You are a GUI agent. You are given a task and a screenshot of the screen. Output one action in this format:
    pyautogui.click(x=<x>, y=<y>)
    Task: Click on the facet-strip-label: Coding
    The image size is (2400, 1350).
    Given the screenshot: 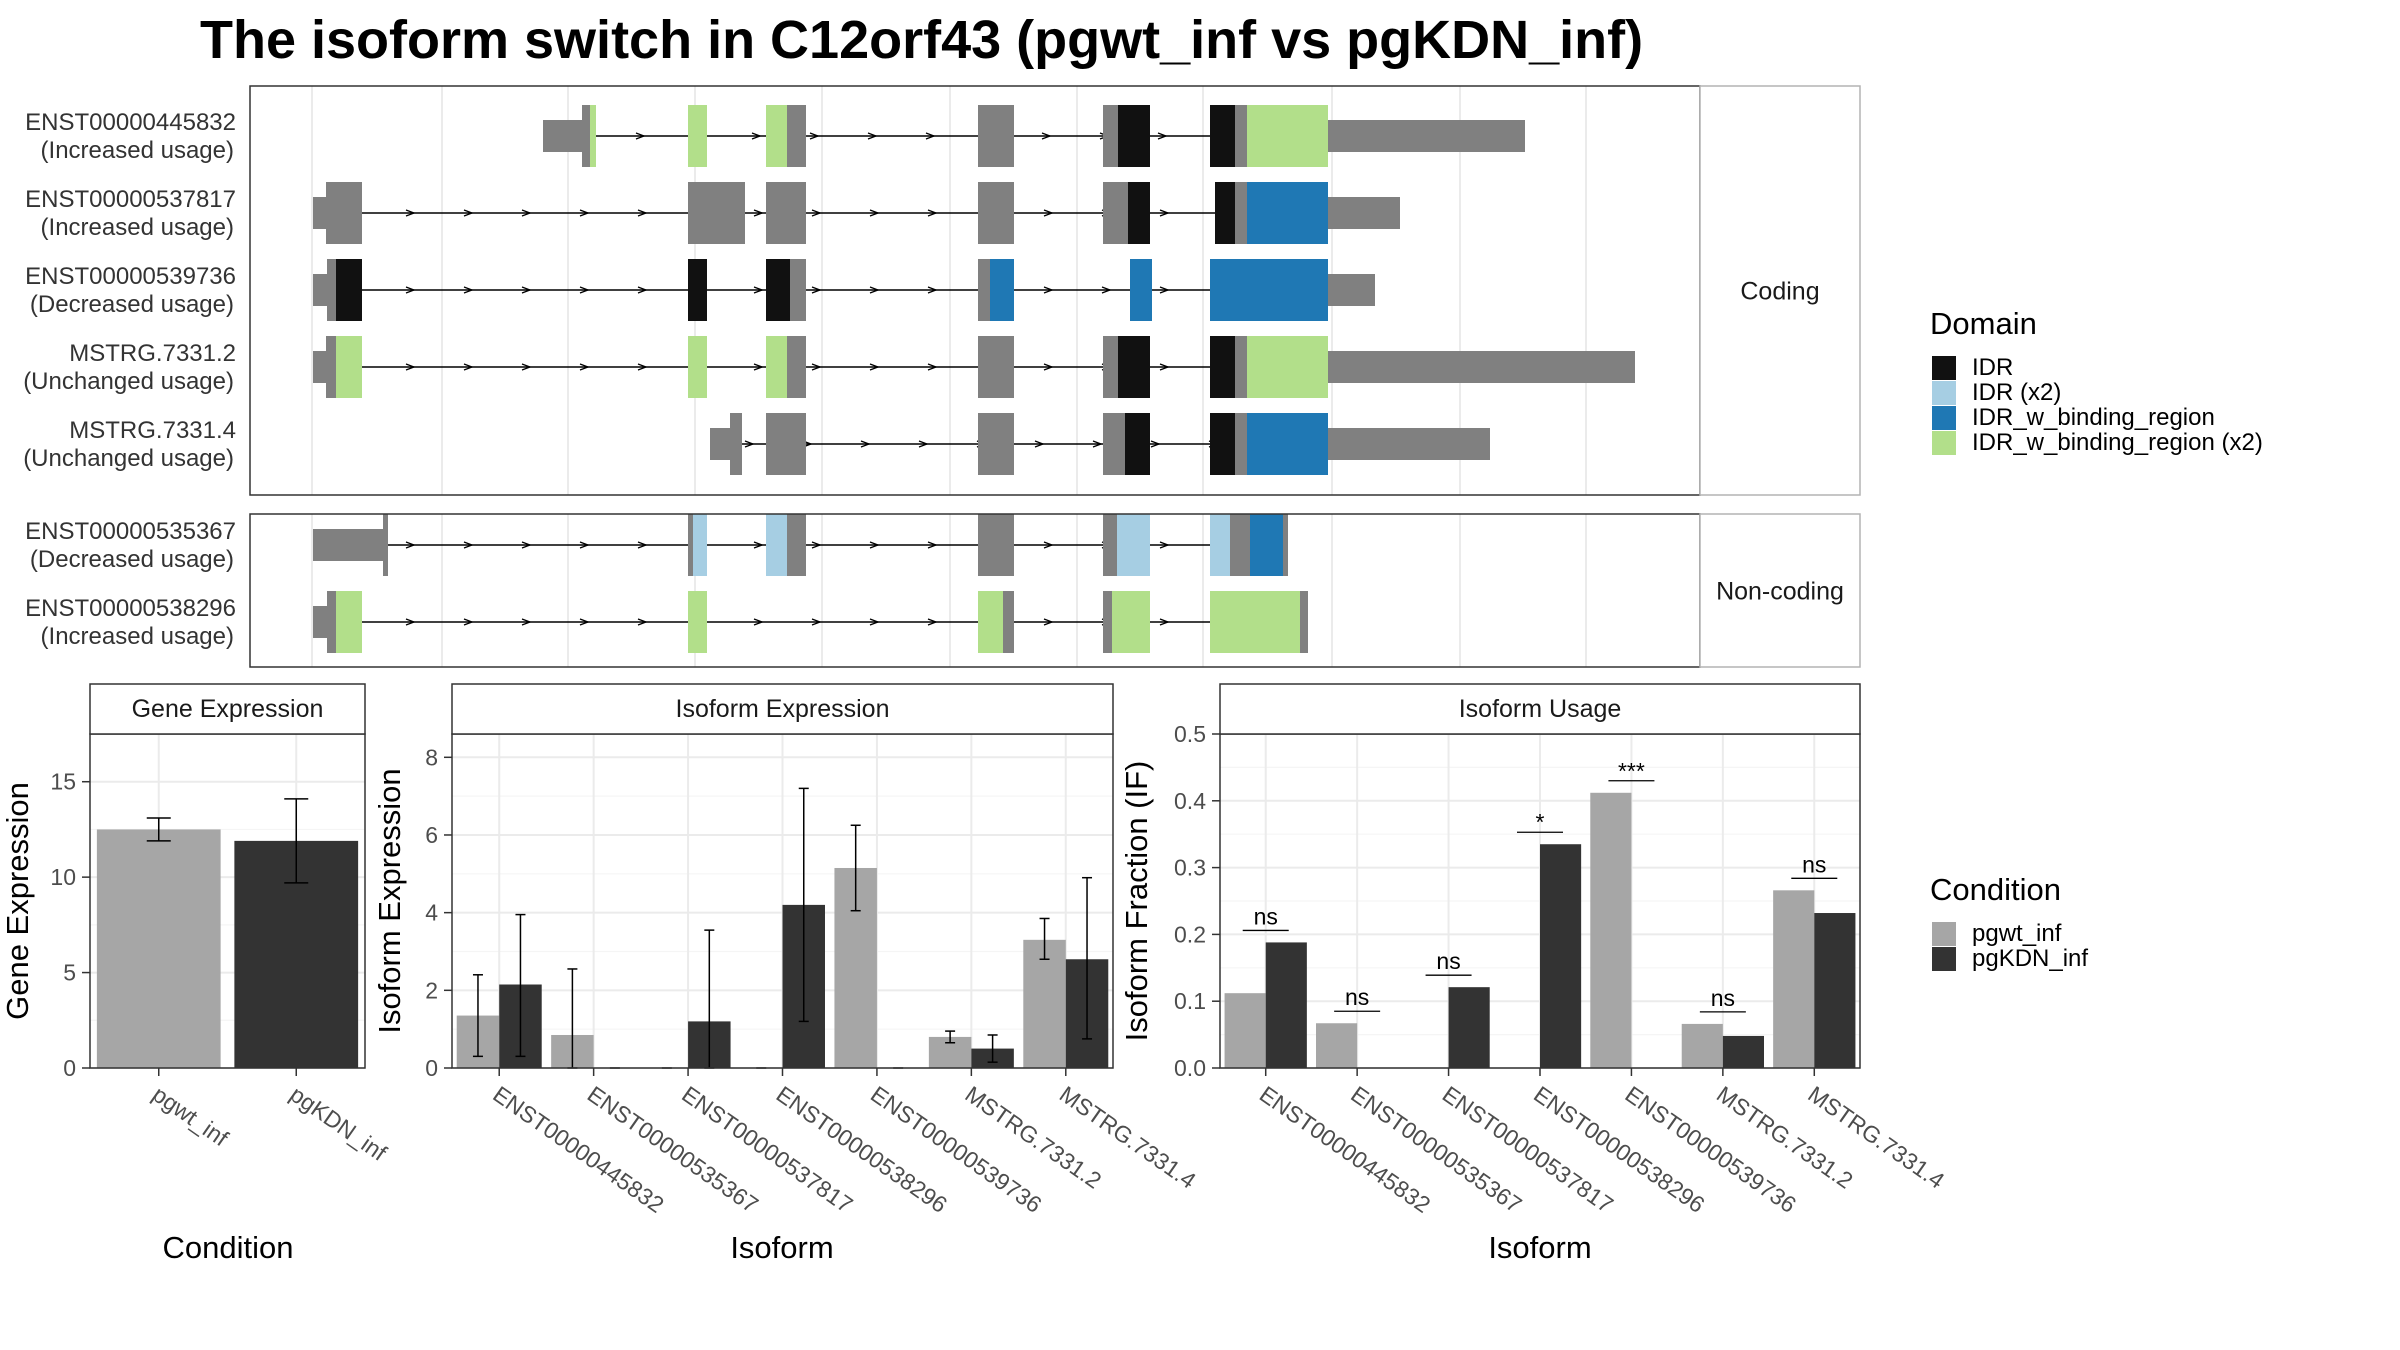 What is the action you would take?
    pyautogui.click(x=1779, y=292)
    